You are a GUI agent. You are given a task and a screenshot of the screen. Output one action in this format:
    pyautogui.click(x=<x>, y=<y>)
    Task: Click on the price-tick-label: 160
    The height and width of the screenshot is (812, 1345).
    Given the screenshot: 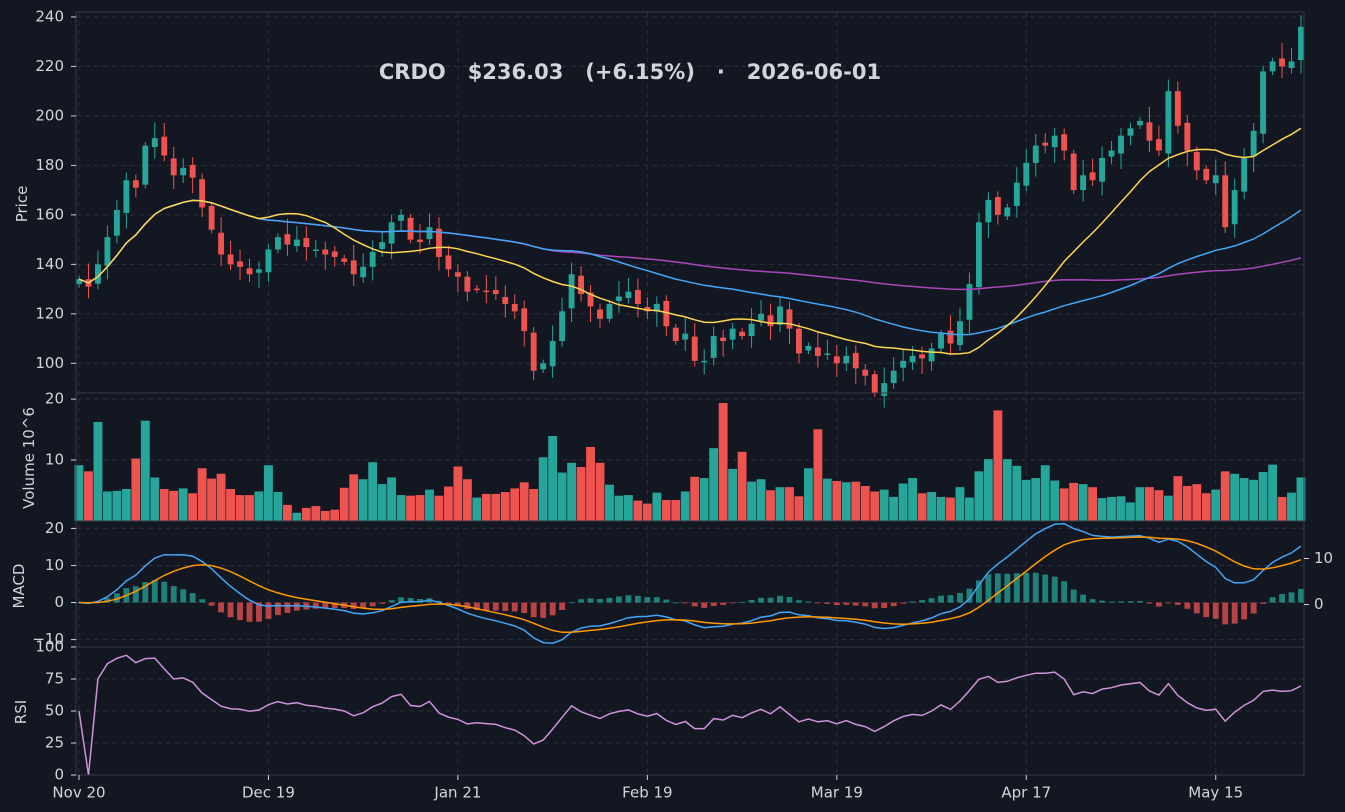 What is the action you would take?
    pyautogui.click(x=49, y=214)
    